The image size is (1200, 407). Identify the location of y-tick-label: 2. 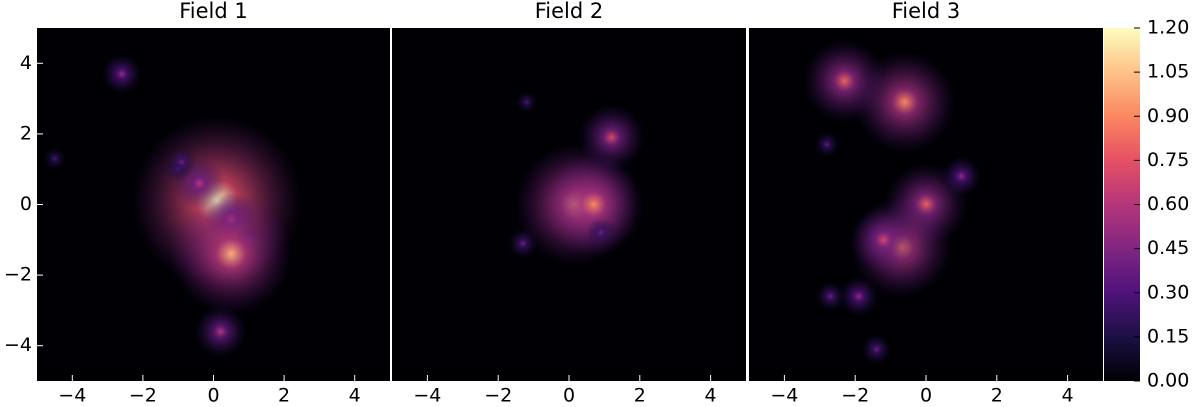
(26, 133).